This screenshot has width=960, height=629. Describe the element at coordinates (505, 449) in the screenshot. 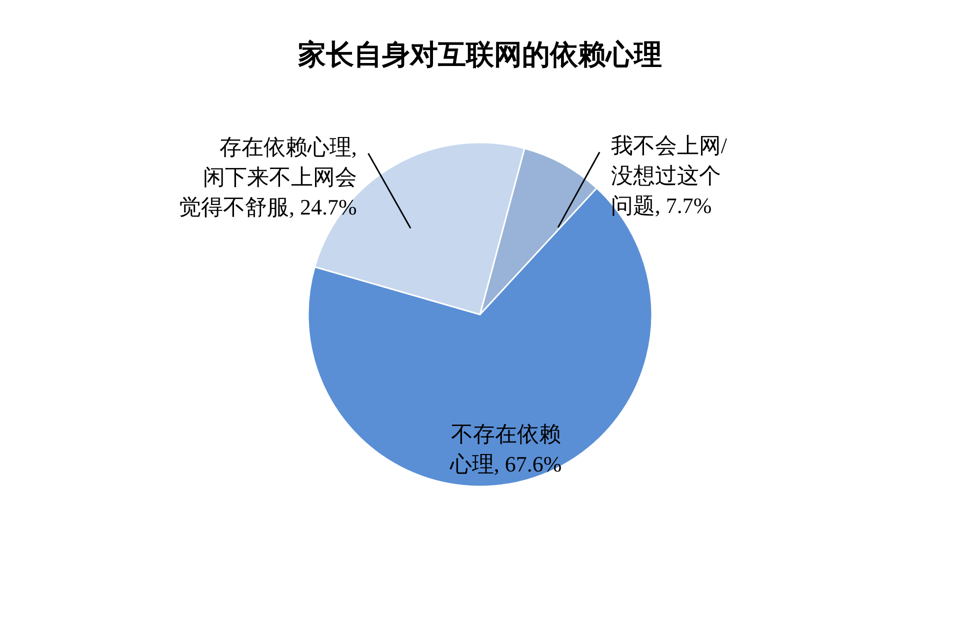

I see `slice-label: 不存在依赖心理, 67.6%` at that location.